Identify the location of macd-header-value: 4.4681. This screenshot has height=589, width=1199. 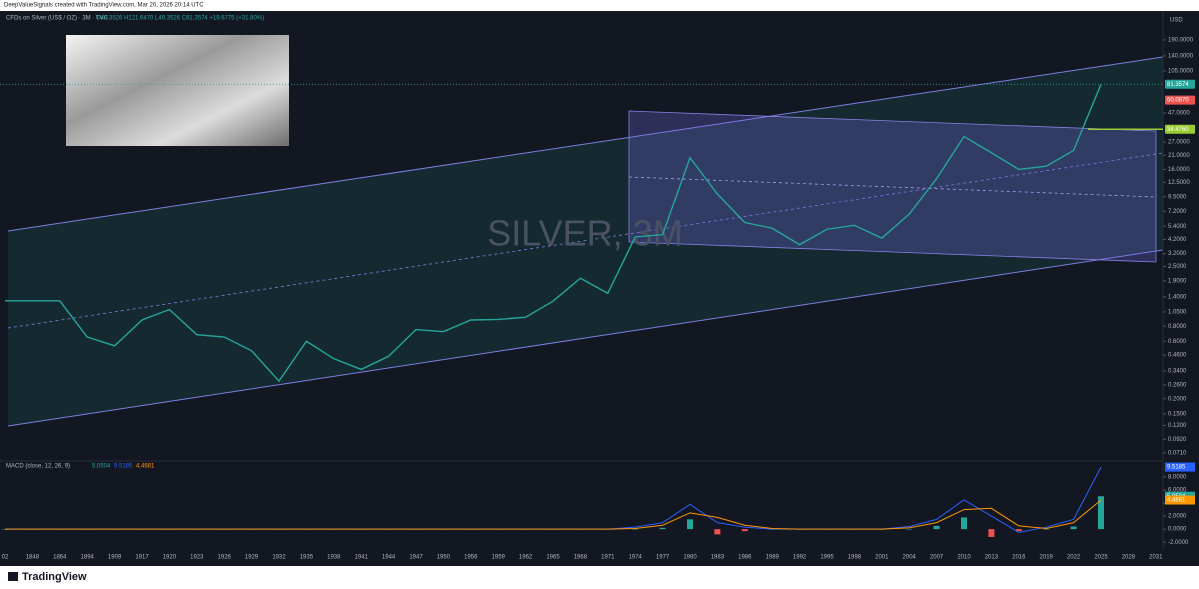
(145, 467).